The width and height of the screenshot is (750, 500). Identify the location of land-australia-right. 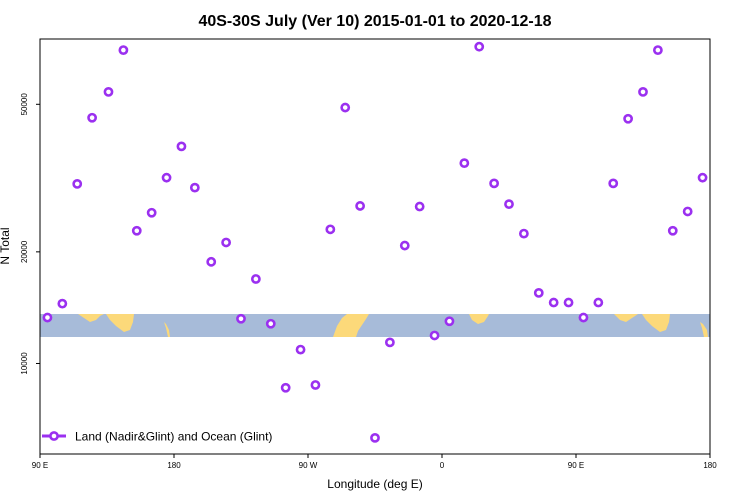
(626, 318).